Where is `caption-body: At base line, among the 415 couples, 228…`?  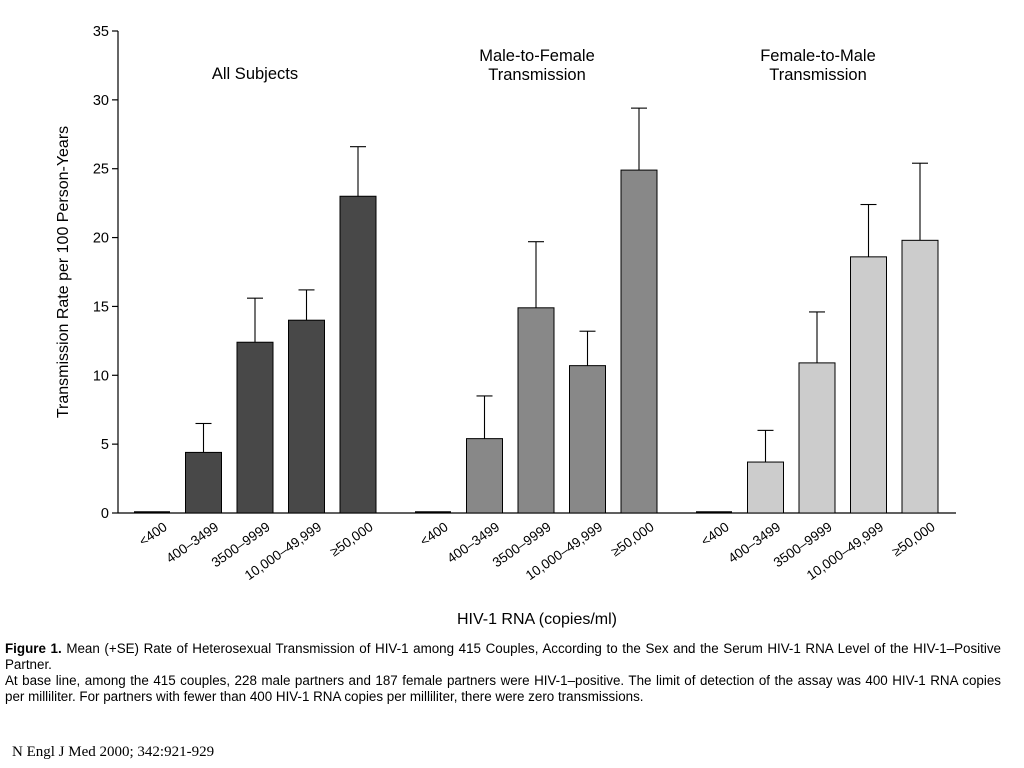
caption-body: At base line, among the 415 couples, 228… is located at coordinates (503, 688).